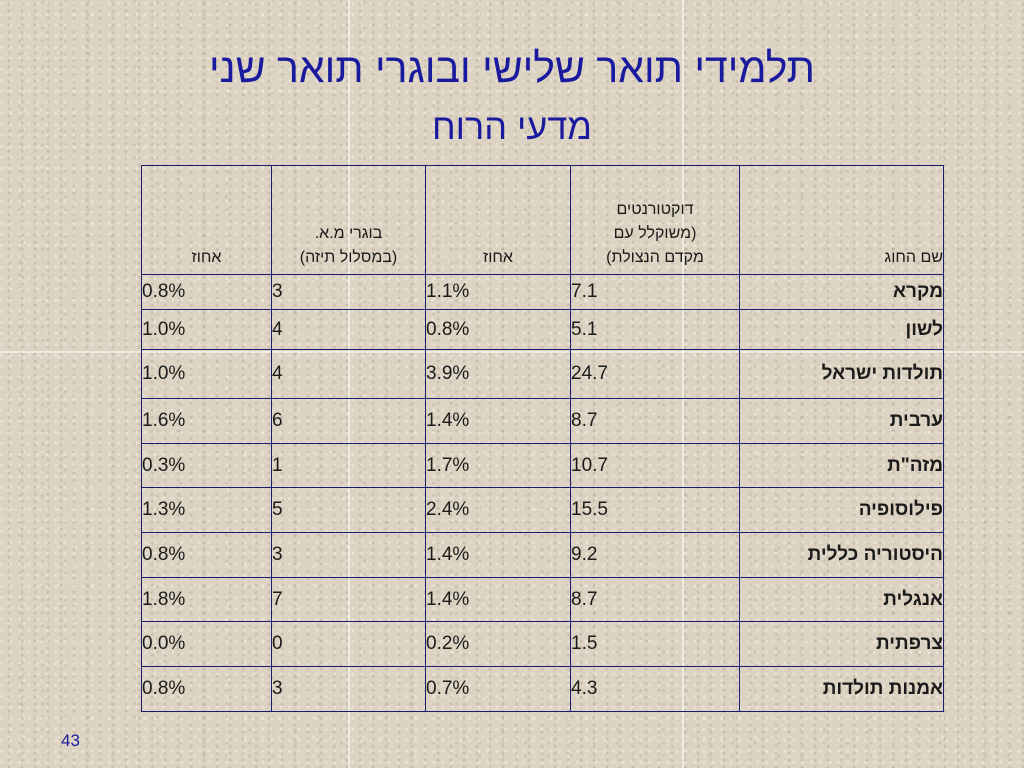 Image resolution: width=1024 pixels, height=768 pixels. Describe the element at coordinates (841, 465) in the screenshot. I see `cell-department: מזה"ת` at that location.